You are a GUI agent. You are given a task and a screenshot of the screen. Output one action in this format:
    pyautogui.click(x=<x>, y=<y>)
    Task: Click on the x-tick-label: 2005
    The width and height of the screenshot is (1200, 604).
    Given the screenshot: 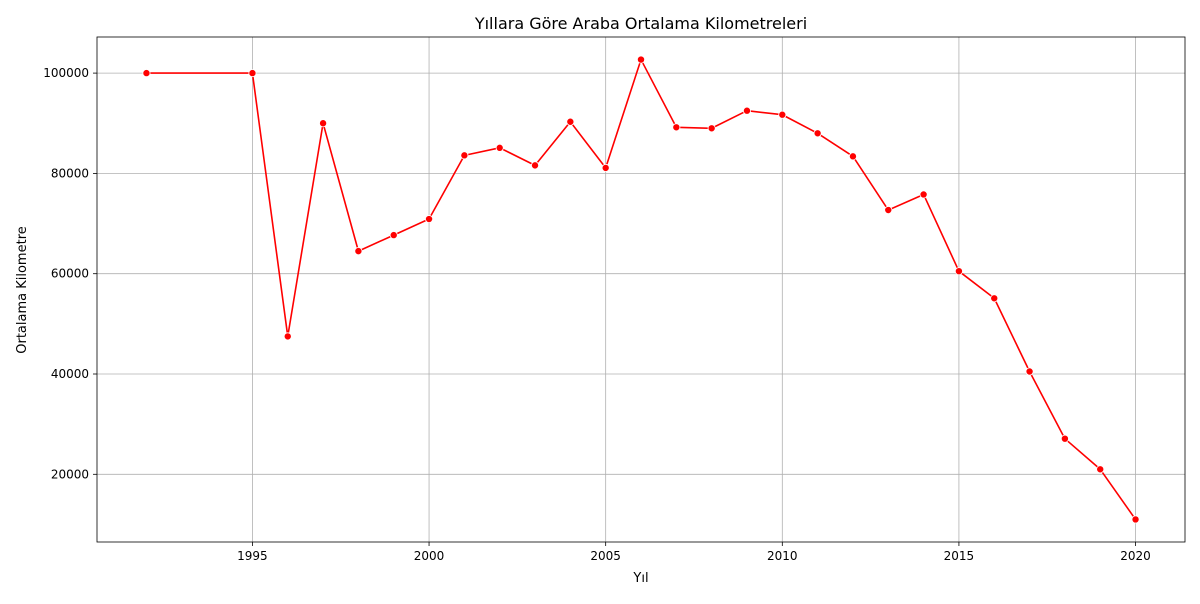 What is the action you would take?
    pyautogui.click(x=605, y=556)
    